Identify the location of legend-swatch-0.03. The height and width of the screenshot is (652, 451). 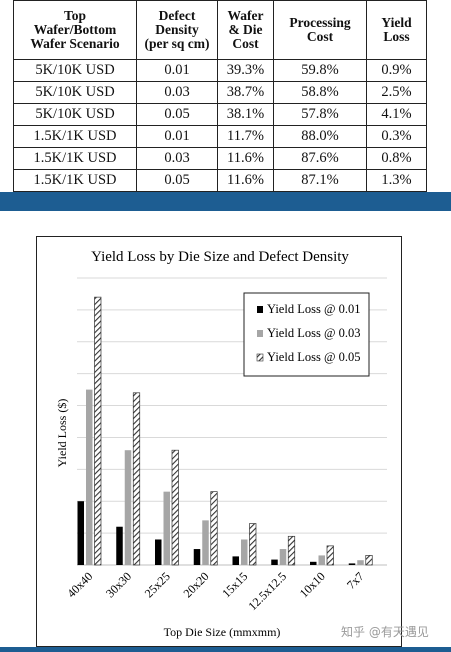
(260, 333).